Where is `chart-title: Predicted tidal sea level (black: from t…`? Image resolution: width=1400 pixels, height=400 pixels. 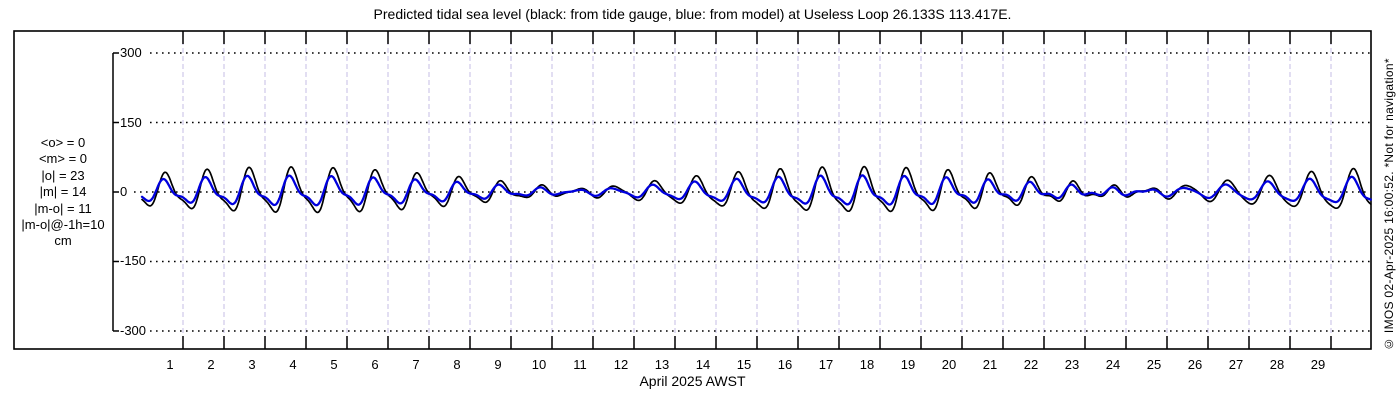 chart-title: Predicted tidal sea level (black: from t… is located at coordinates (692, 14).